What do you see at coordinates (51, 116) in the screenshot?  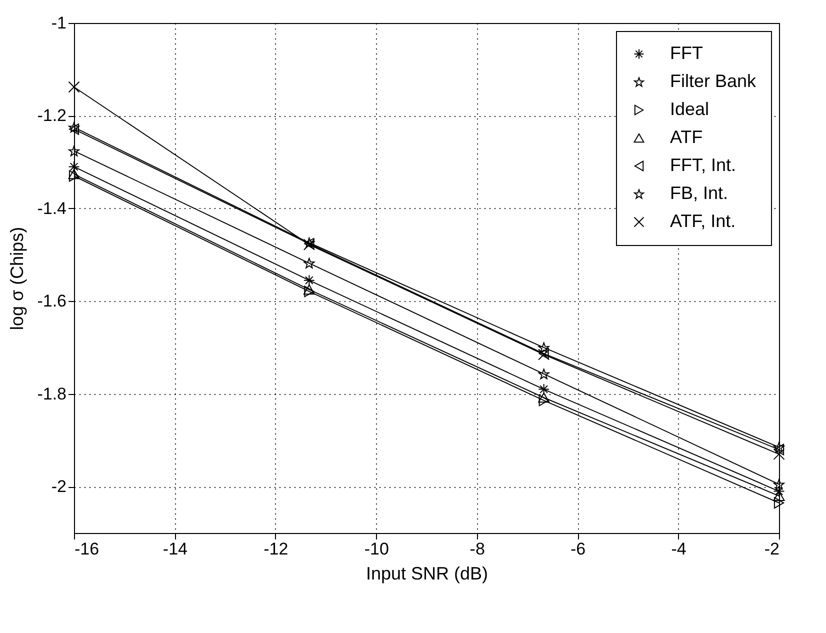 I see `y-tick-label: -1.2` at bounding box center [51, 116].